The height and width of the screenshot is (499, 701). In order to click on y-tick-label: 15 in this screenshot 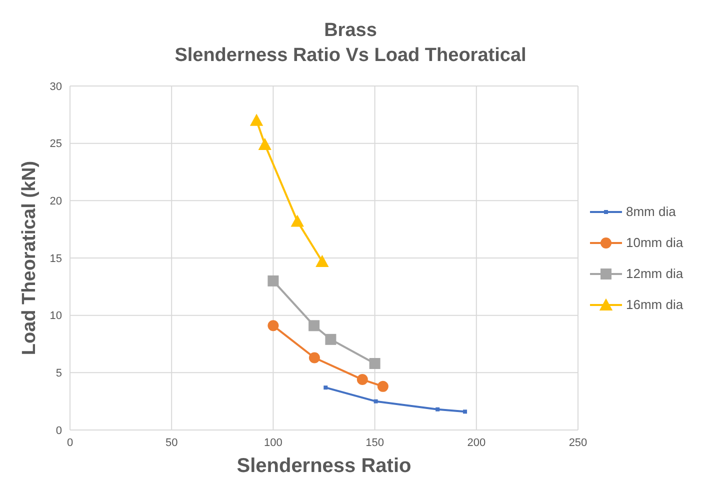, I will do `click(56, 258)`.